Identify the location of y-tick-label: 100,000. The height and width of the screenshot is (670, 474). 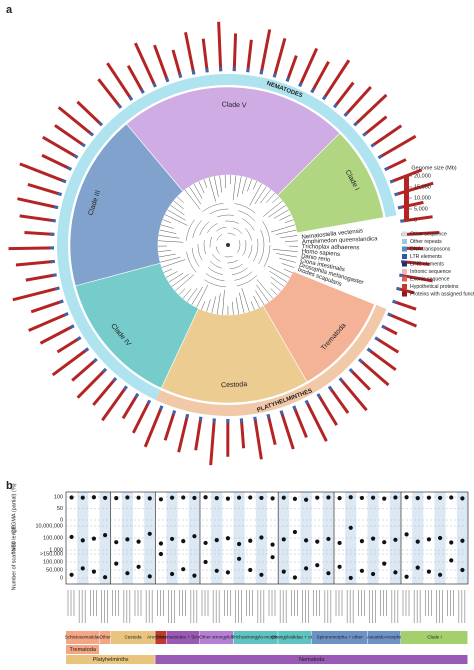
(53, 538).